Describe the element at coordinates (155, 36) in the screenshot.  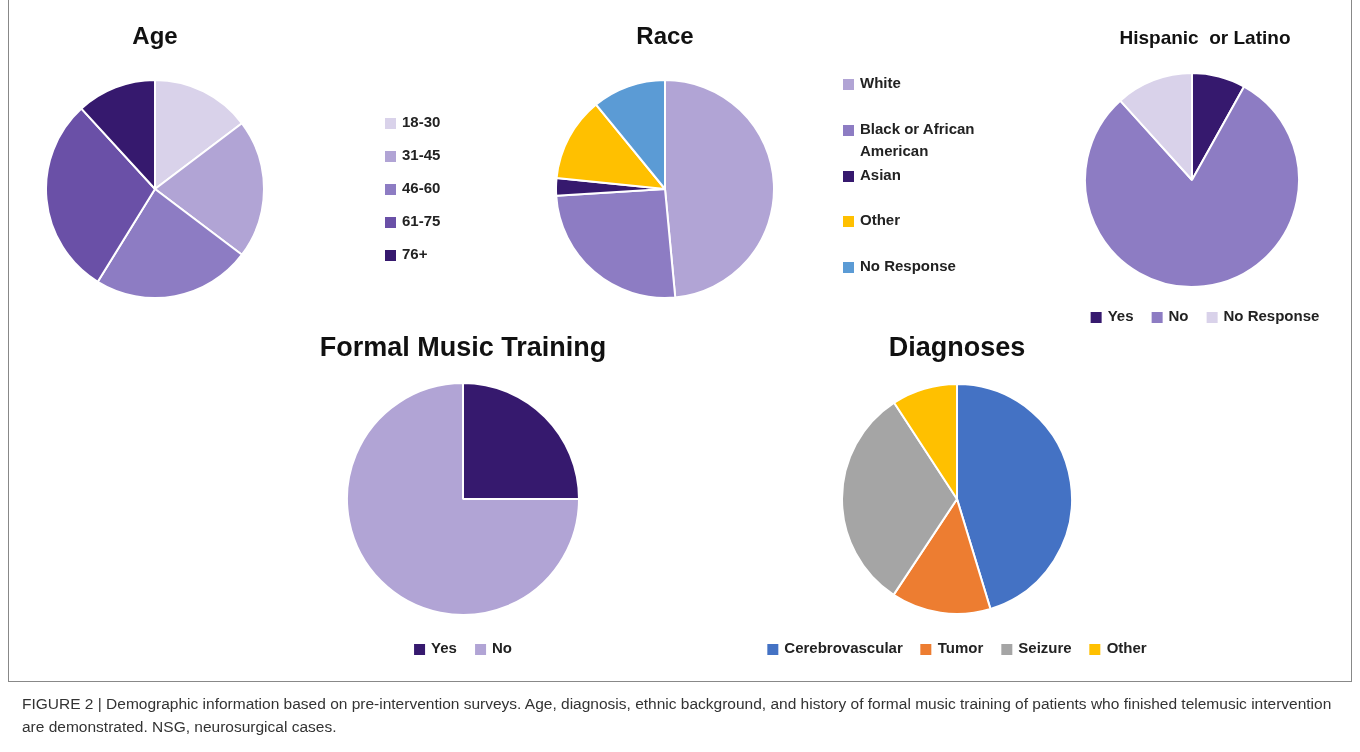
I see `chart-title: Age` at that location.